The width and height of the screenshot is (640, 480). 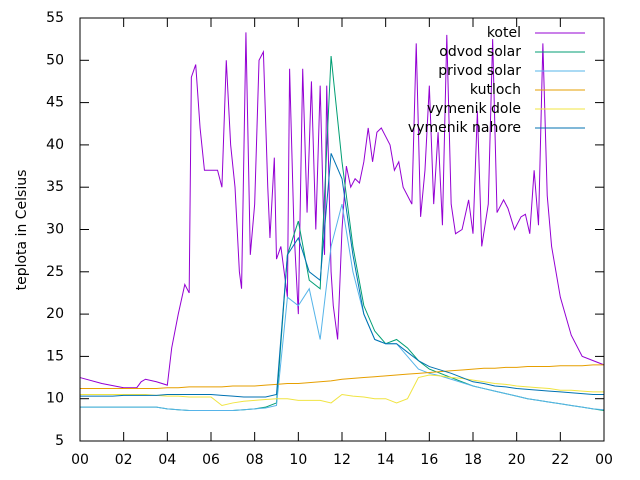 What do you see at coordinates (255, 460) in the screenshot?
I see `x-tick-label: 08` at bounding box center [255, 460].